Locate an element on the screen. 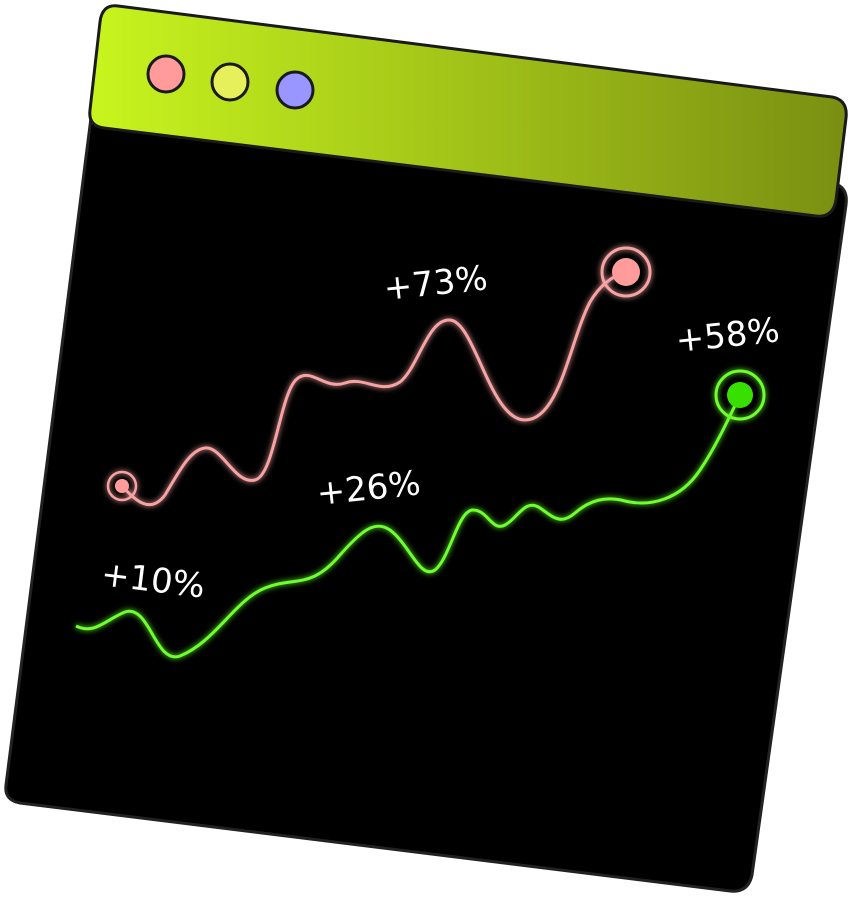  pink-end-marker is located at coordinates (626, 272).